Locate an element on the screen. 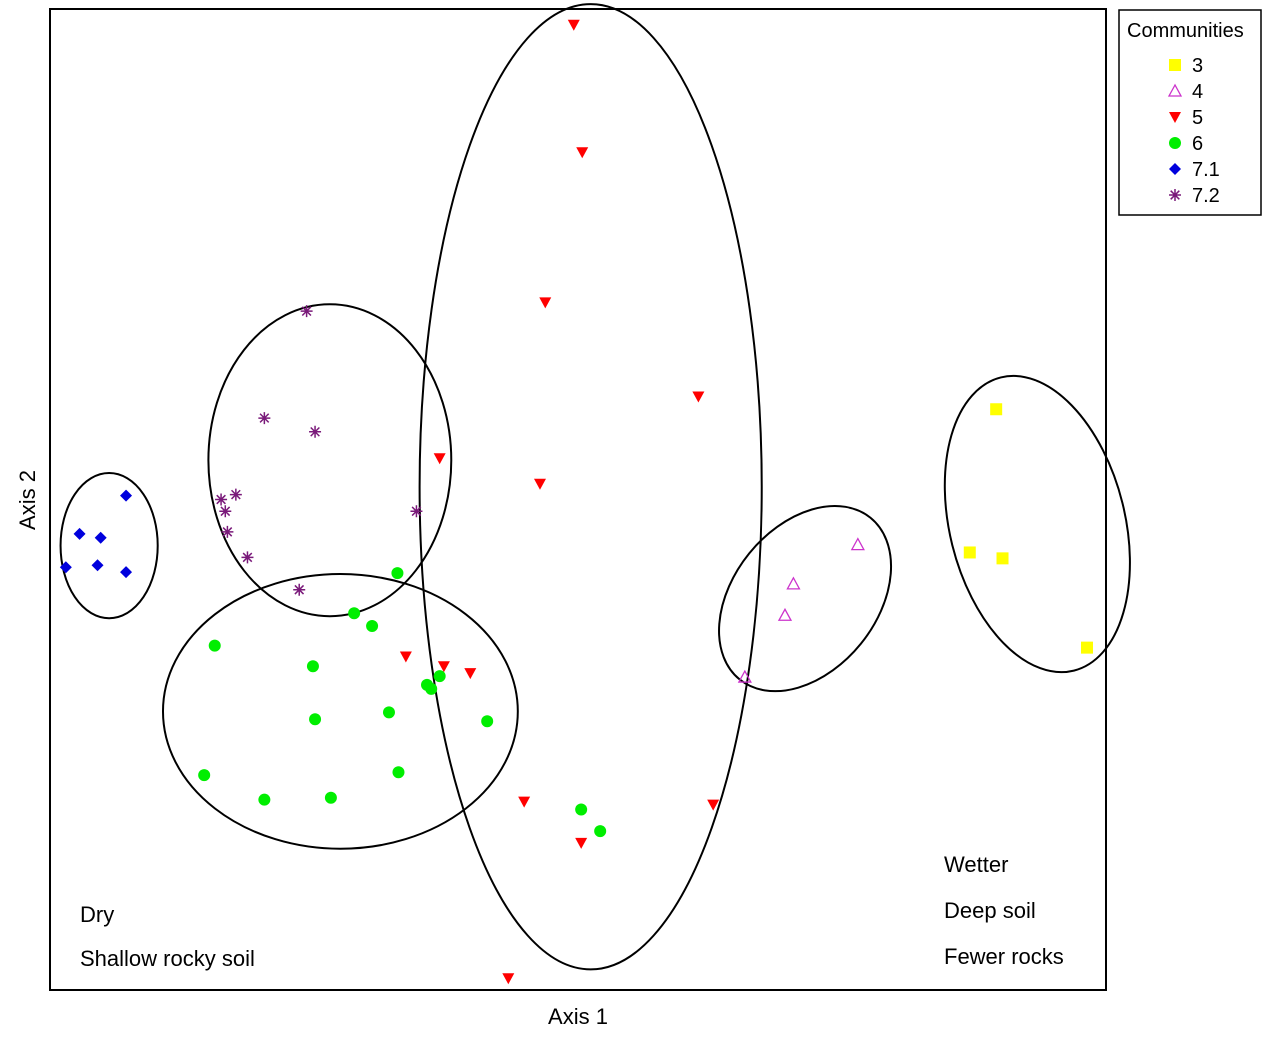  legend: Communities 3 4 5 6 7.1 7.2 is located at coordinates (1190, 112).